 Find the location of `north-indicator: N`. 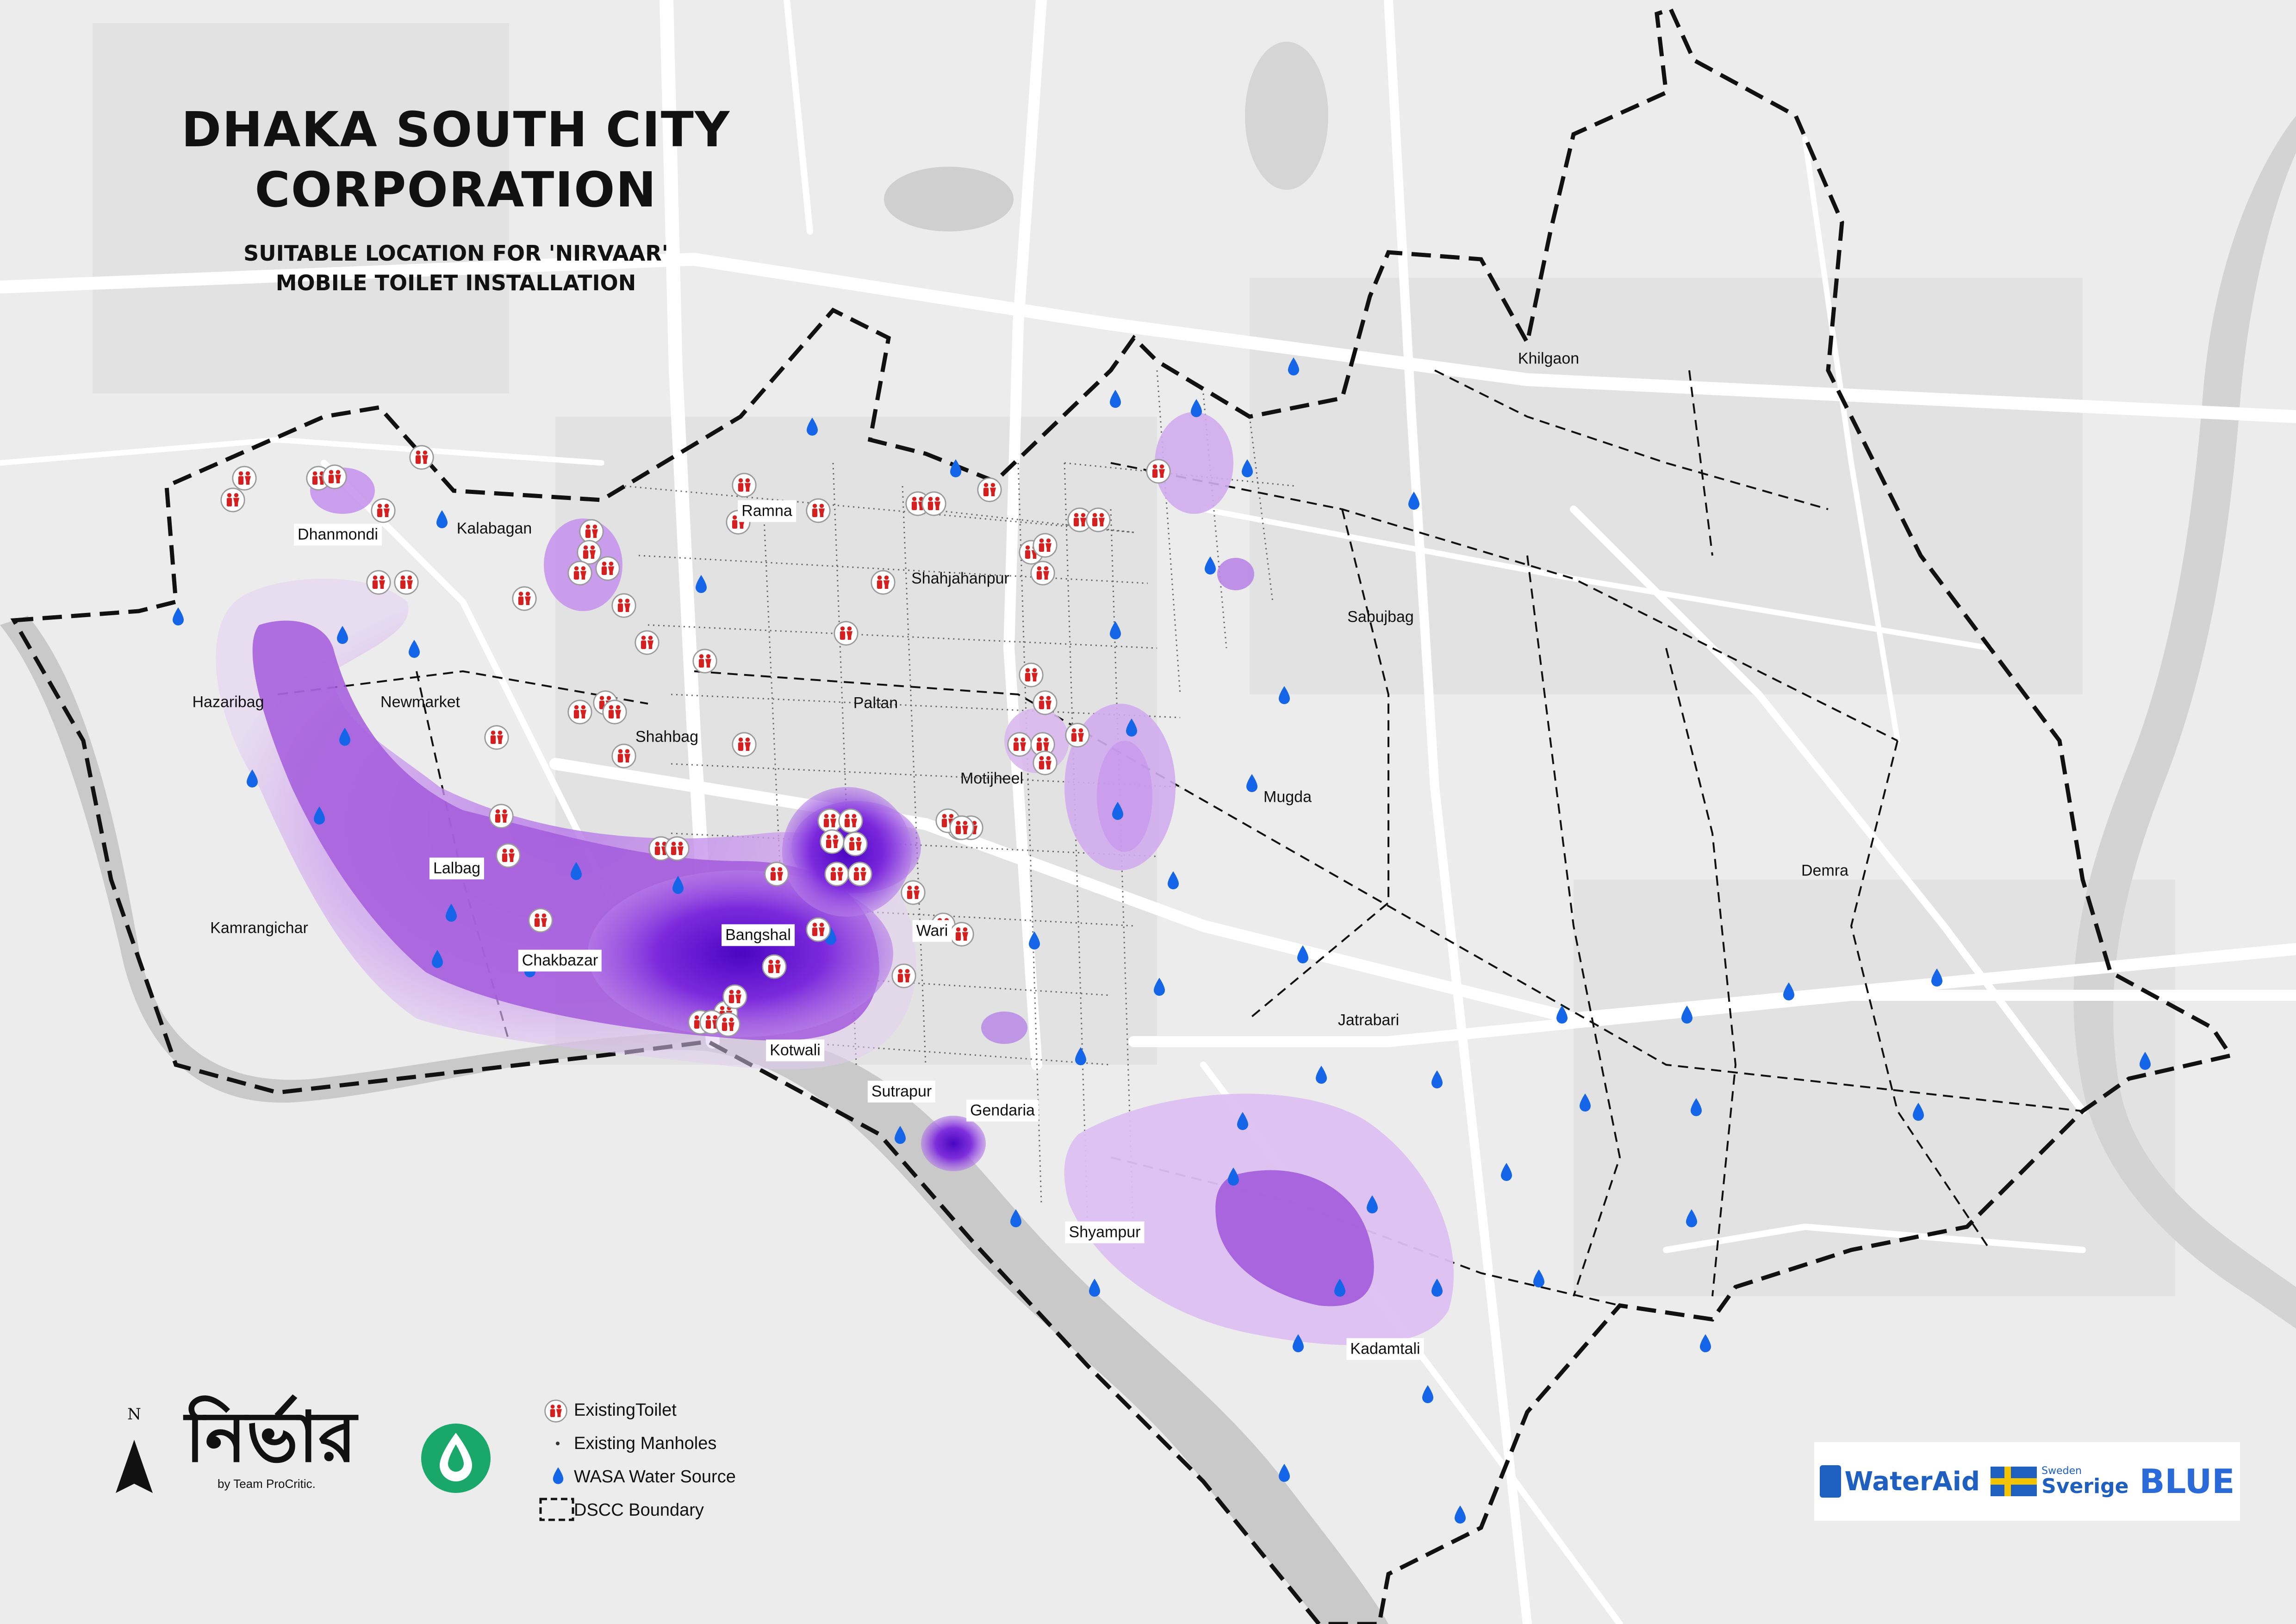

north-indicator: N is located at coordinates (134, 1414).